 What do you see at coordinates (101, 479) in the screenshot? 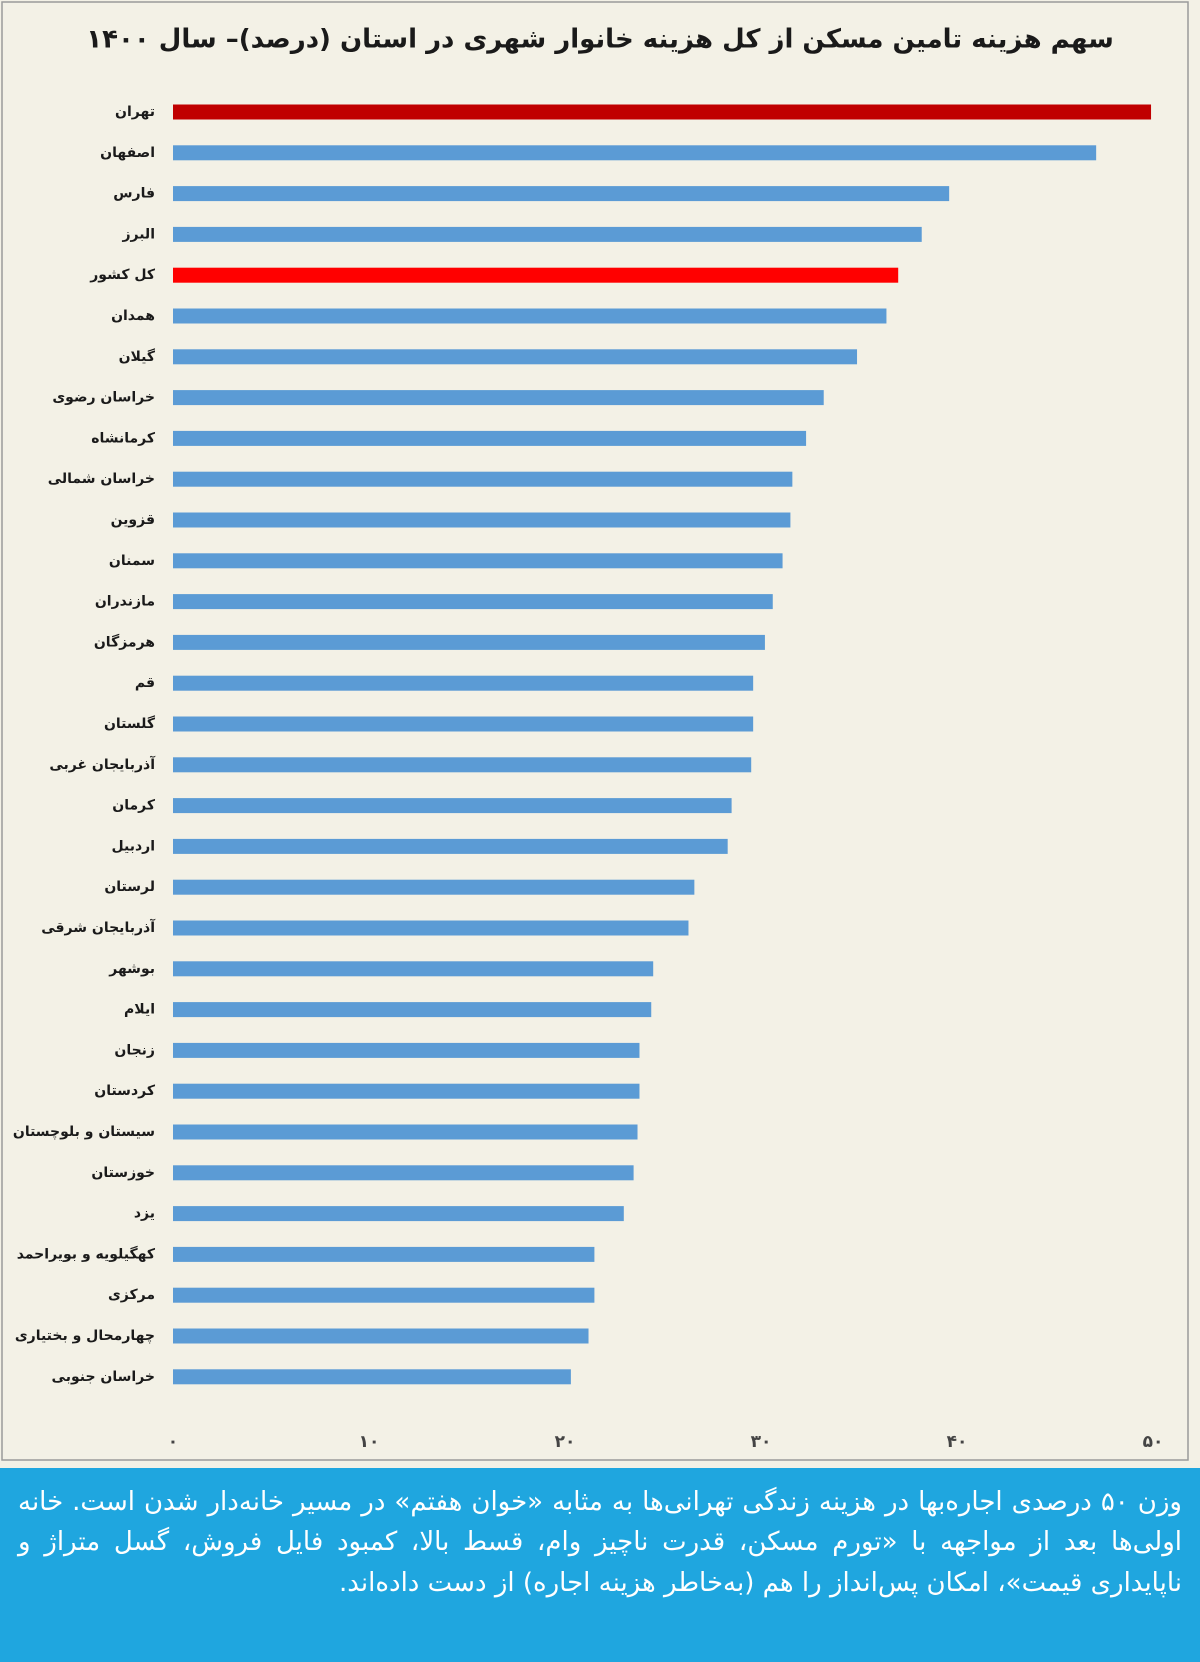
I see `y-tick-label: خراسان شمالی` at bounding box center [101, 479].